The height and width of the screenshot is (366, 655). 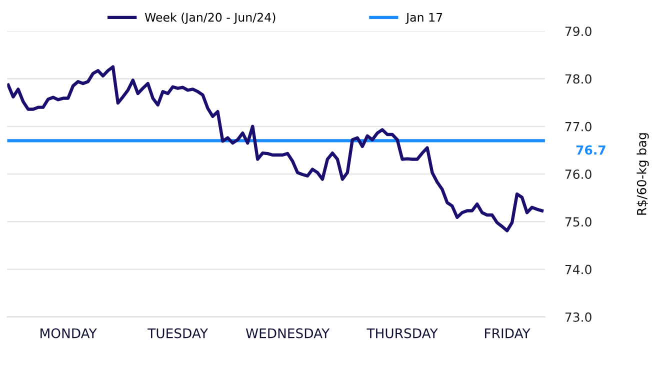 What do you see at coordinates (578, 127) in the screenshot?
I see `y-tick-label: 77.0` at bounding box center [578, 127].